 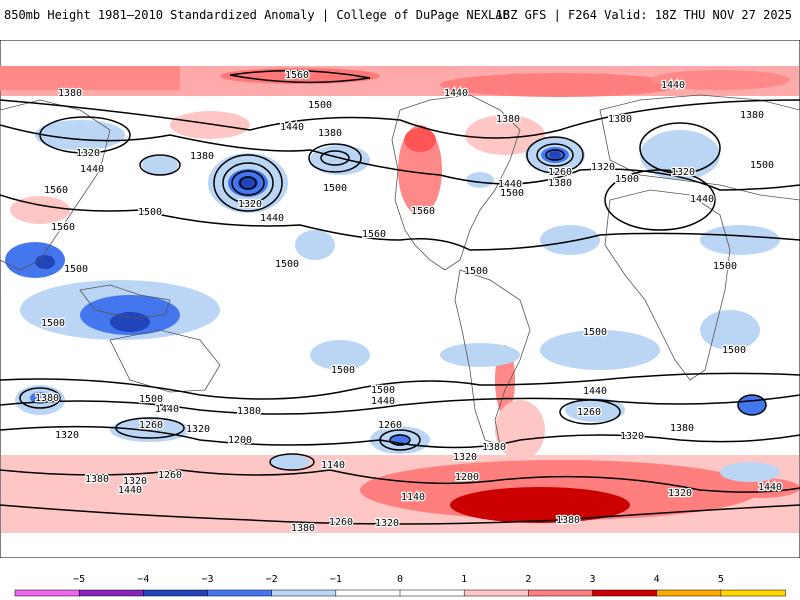 I want to click on contour-label-c36: 1500, so click(x=595, y=332).